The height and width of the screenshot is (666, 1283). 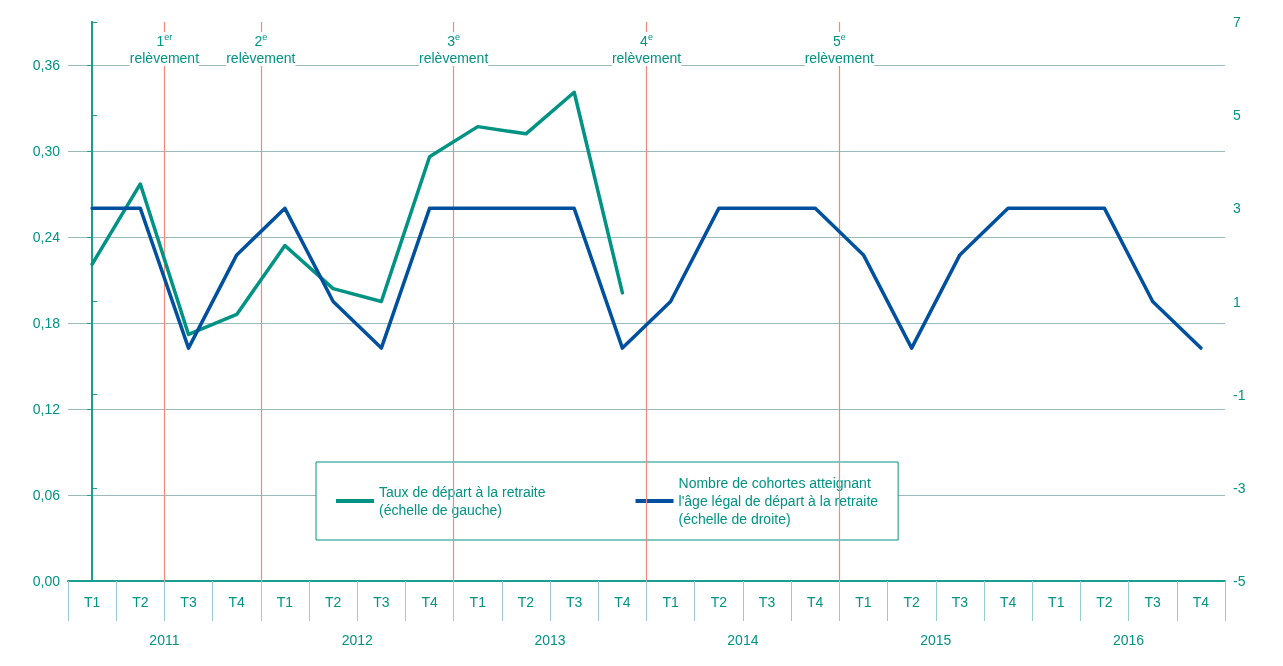 What do you see at coordinates (1239, 394) in the screenshot?
I see `y2-tick-label: -1` at bounding box center [1239, 394].